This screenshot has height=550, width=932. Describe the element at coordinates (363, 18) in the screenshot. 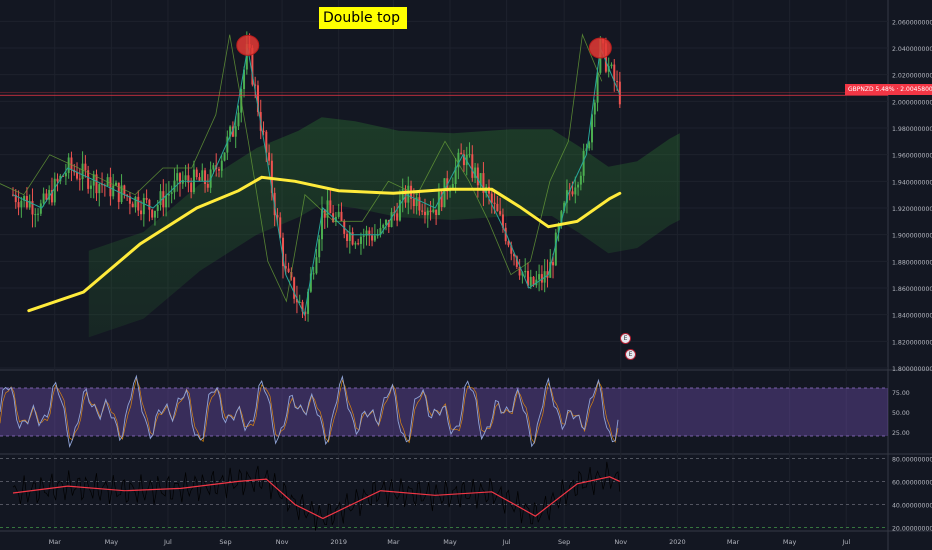

I see `double-top-annotation: Double top` at that location.